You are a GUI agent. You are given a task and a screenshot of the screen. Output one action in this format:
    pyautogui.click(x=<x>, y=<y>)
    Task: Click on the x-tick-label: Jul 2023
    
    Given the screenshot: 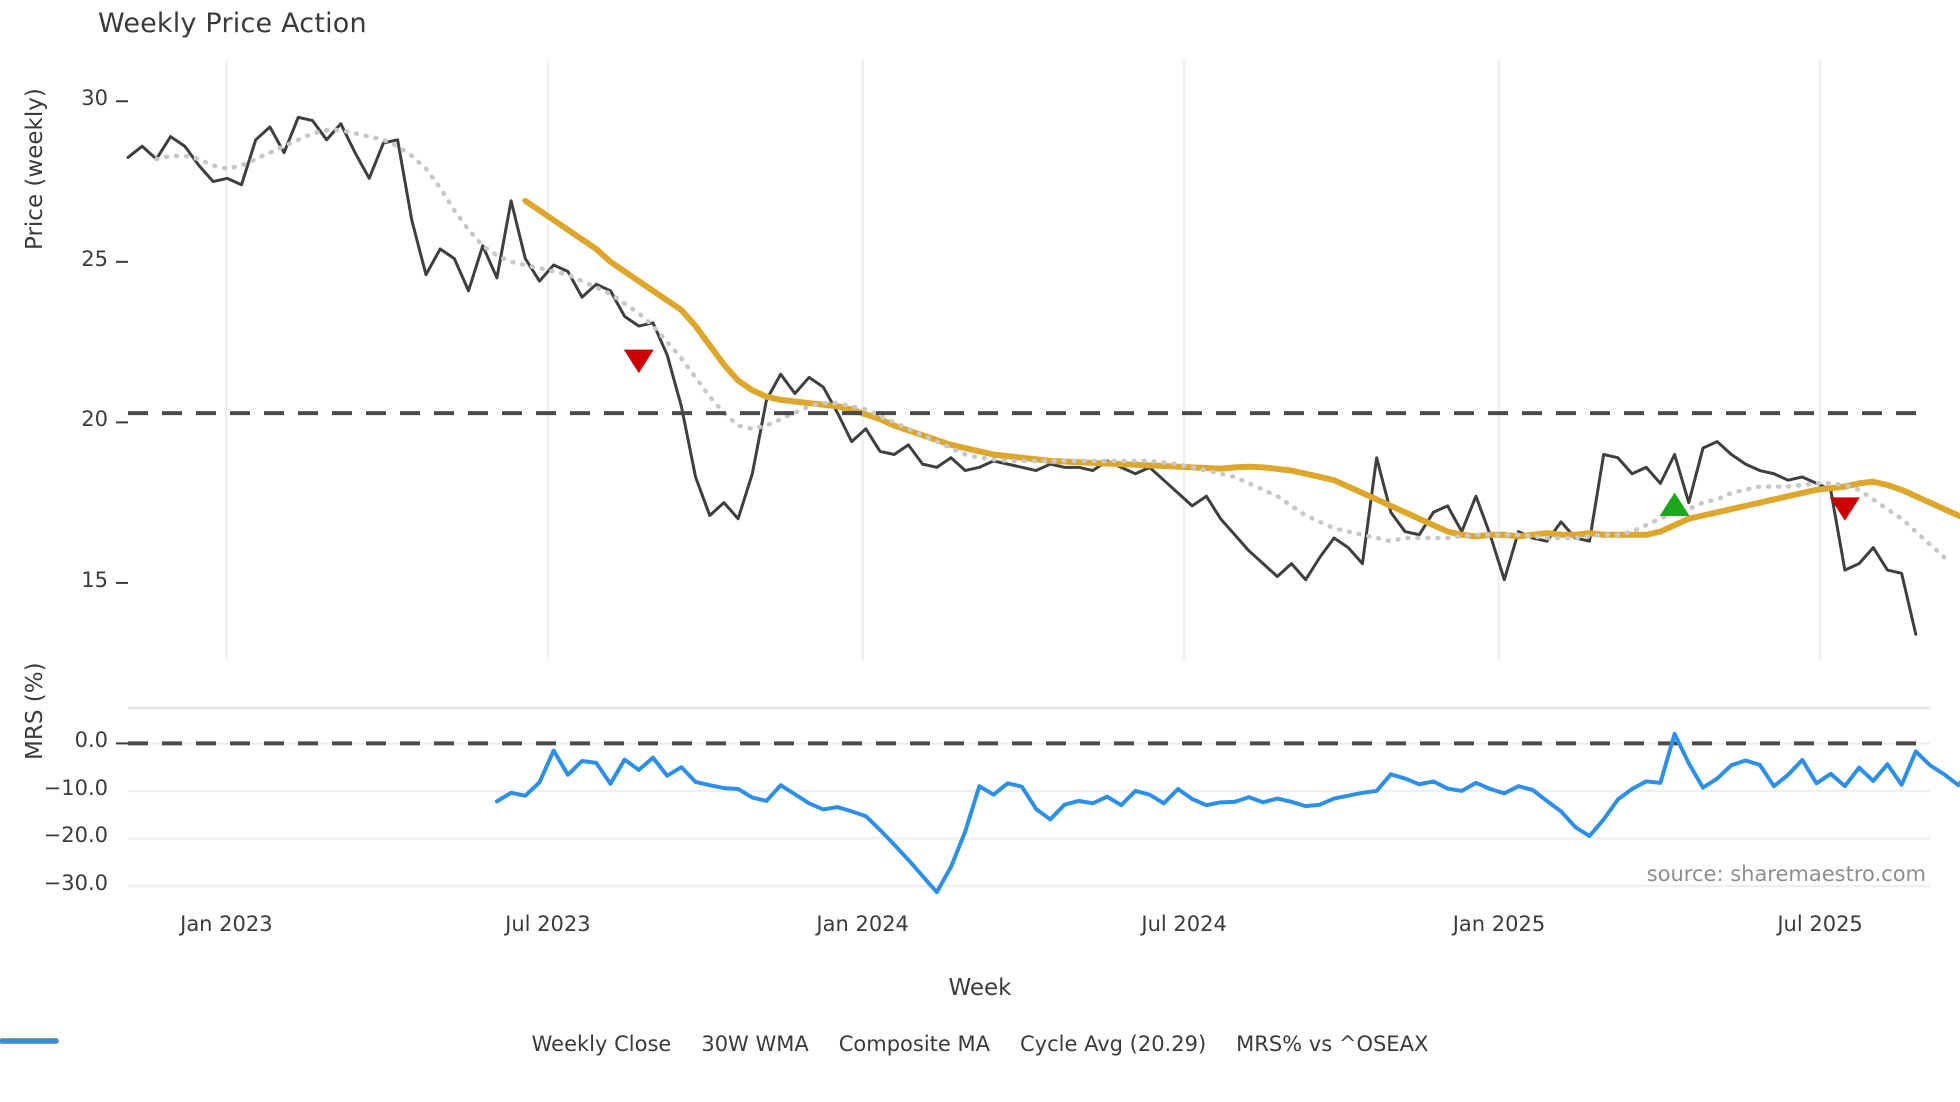 What is the action you would take?
    pyautogui.click(x=548, y=924)
    